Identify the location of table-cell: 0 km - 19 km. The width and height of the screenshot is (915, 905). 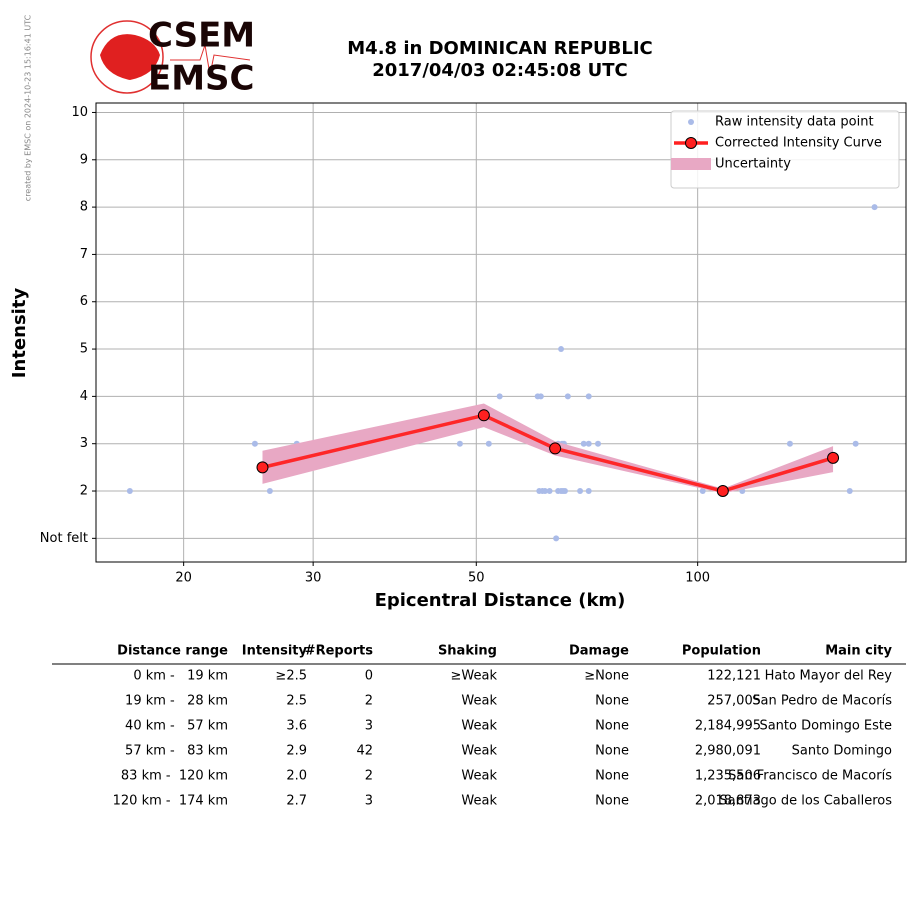
(180, 676).